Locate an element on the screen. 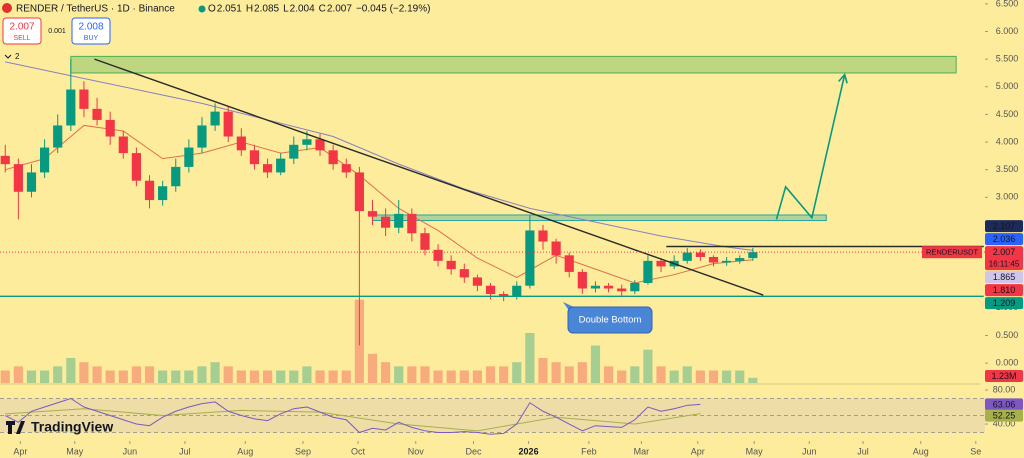  buy-button is located at coordinates (91, 31).